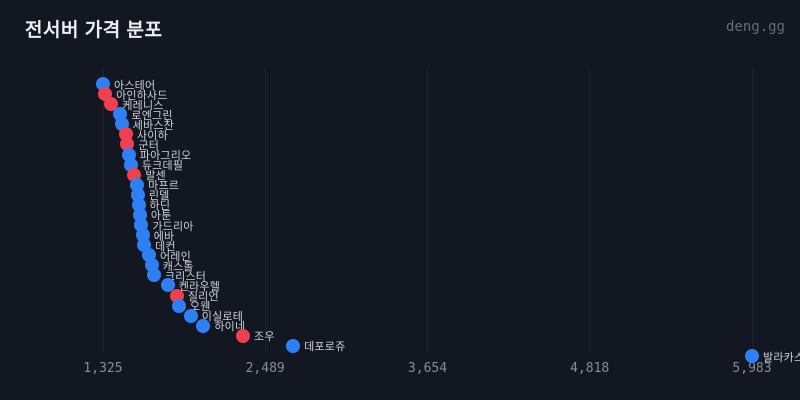 This screenshot has height=400, width=800. I want to click on data-point-오웬, so click(178, 305).